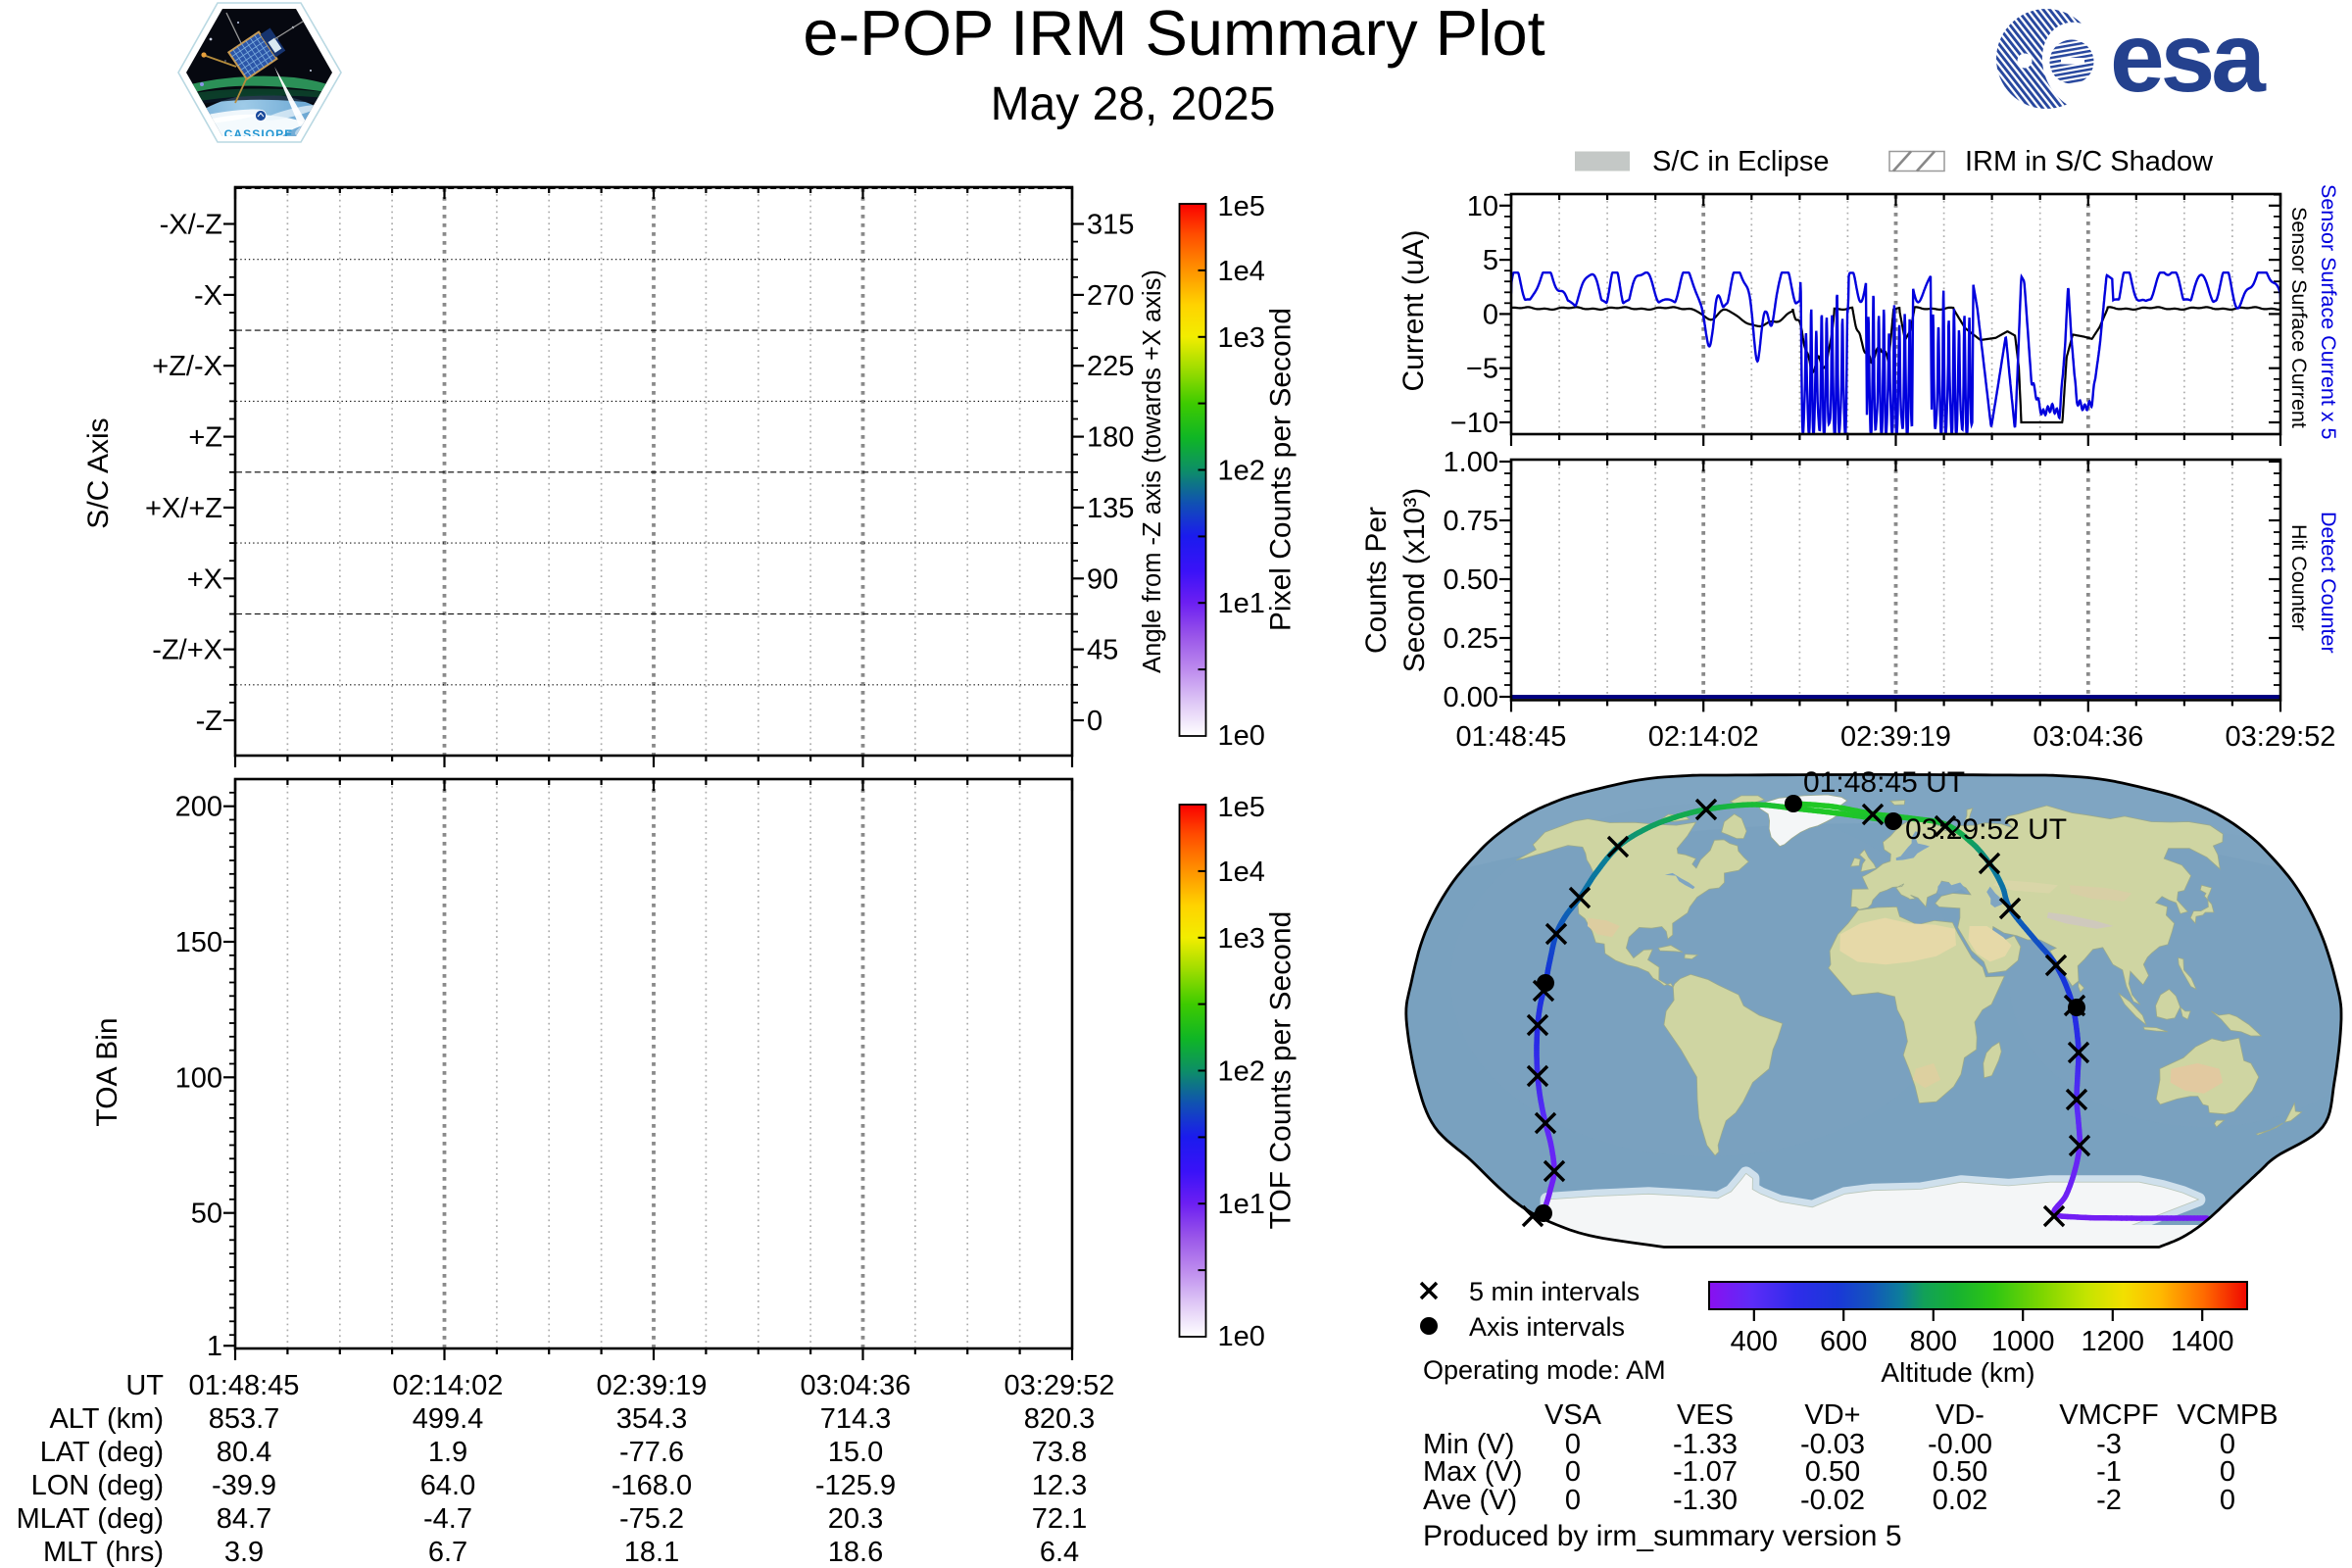 This screenshot has height=1568, width=2352. Describe the element at coordinates (2328, 583) in the screenshot. I see `svg-text: Detect Counter` at that location.